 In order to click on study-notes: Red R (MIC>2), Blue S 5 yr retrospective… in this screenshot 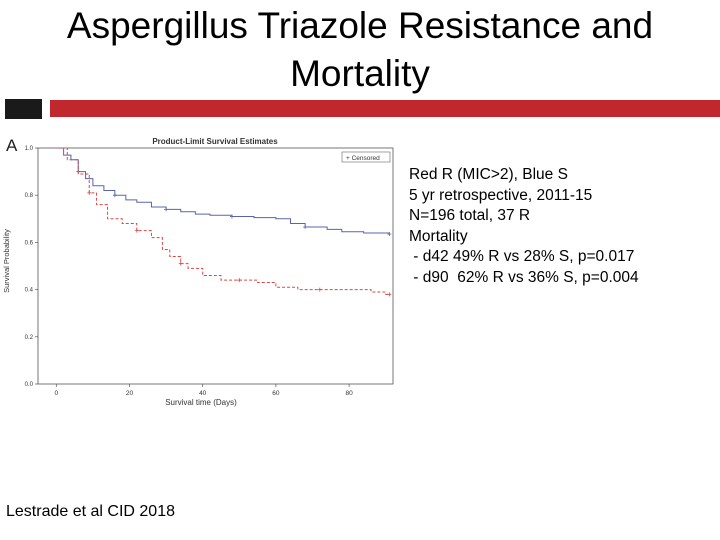, I will do `click(561, 227)`.